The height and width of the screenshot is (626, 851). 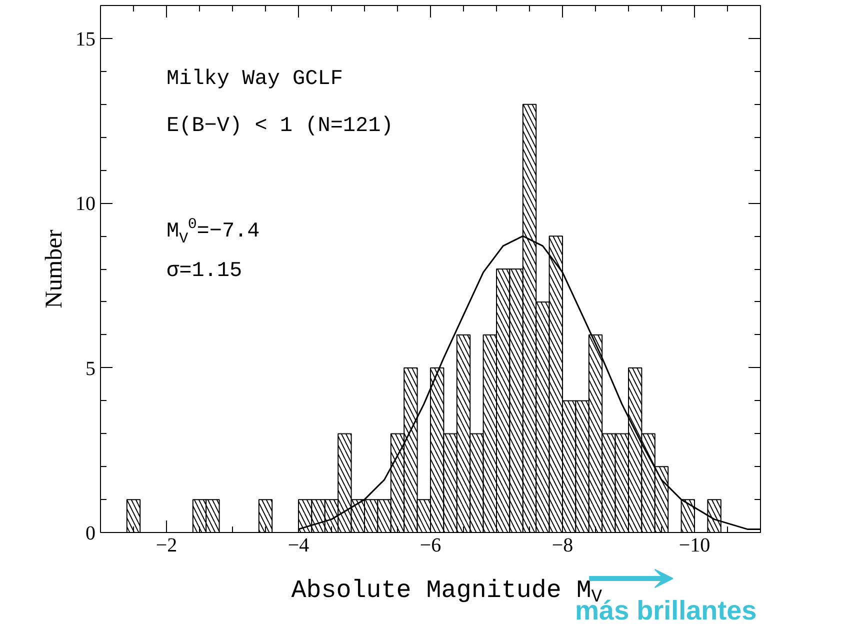 I want to click on x-tick-label: −4, so click(x=299, y=545).